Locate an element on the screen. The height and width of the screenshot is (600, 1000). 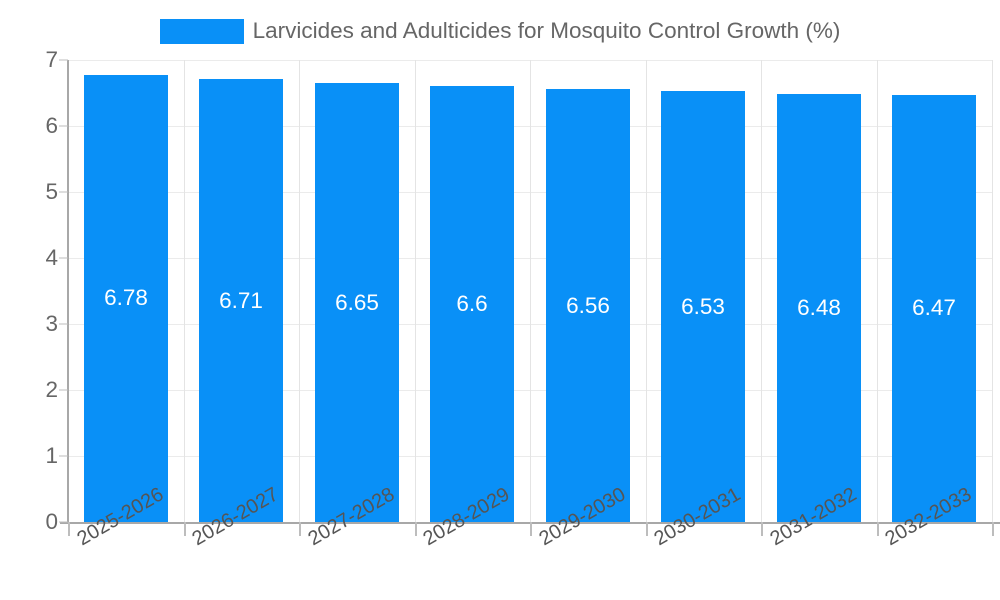
bar-value-label: 6.71 is located at coordinates (241, 300).